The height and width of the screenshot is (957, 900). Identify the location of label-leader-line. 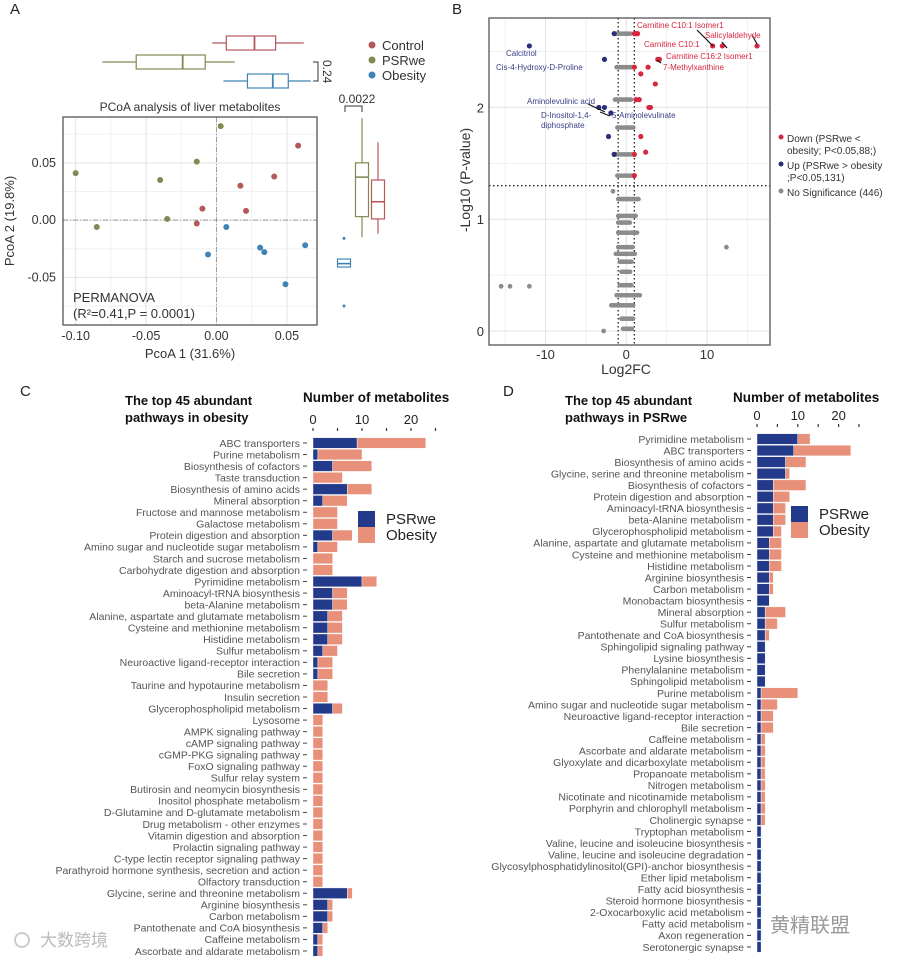
(705, 38).